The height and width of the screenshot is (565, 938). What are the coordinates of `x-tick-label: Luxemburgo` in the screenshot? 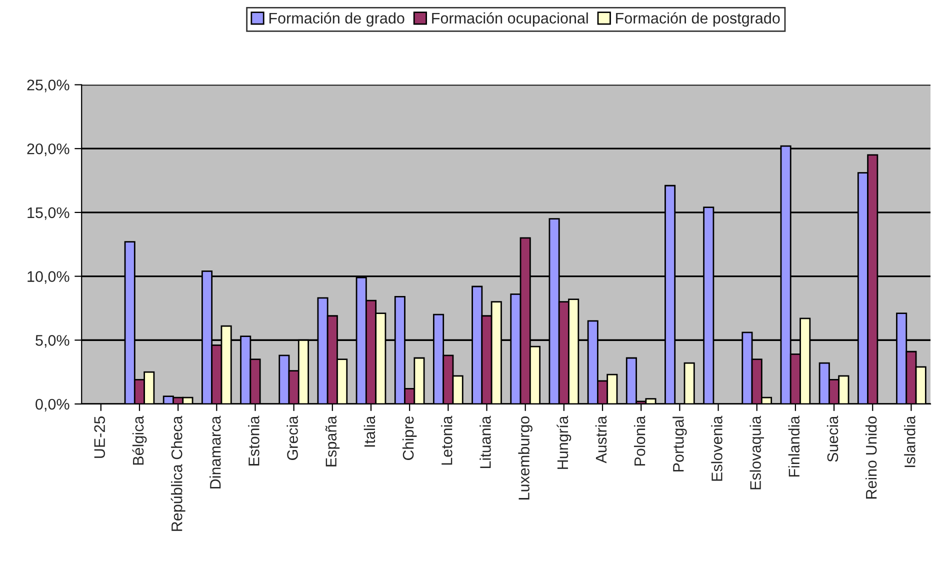 It's located at (525, 458).